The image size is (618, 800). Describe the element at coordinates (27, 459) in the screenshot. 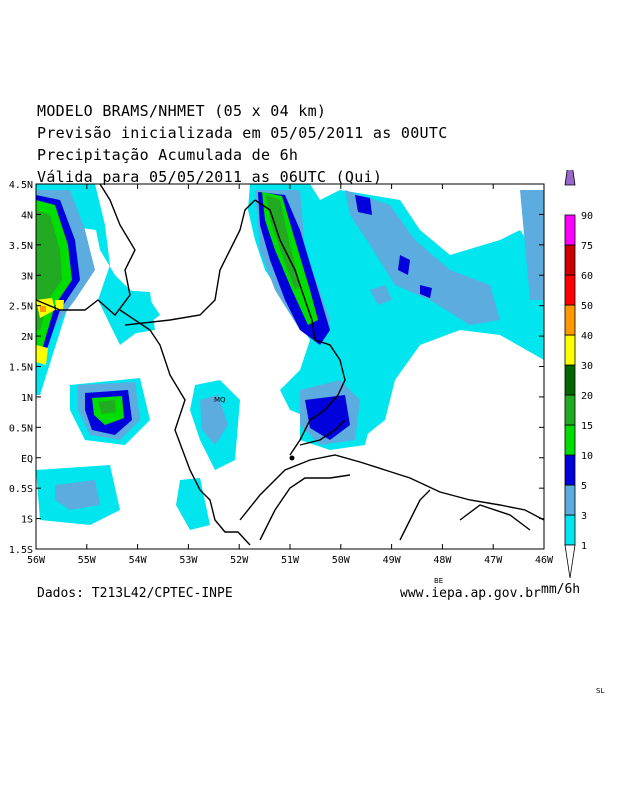

I see `lat-label: EQ` at that location.